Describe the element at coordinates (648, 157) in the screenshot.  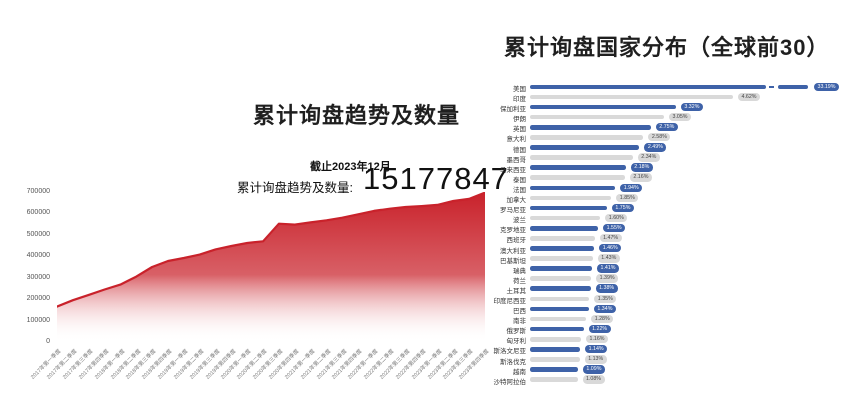
I see `country-value-badge: 2.34%` at that location.